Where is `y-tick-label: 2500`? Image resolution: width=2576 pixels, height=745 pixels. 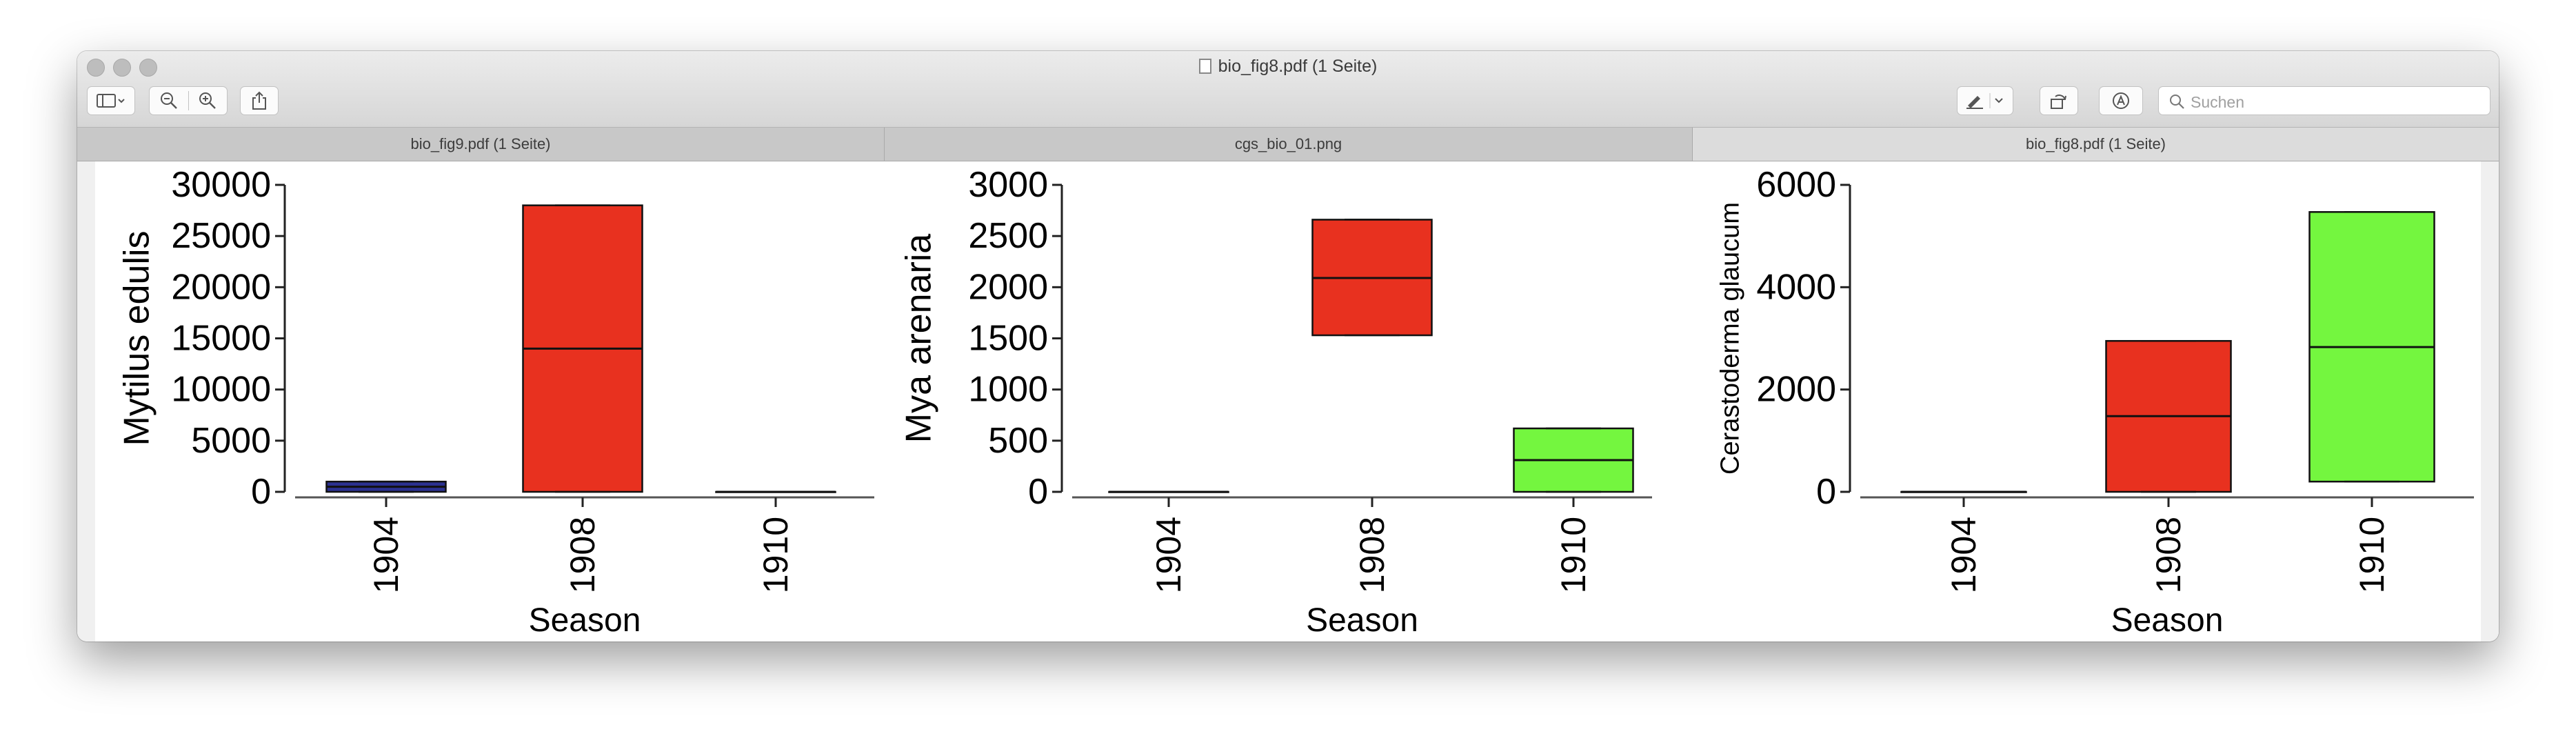 y-tick-label: 2500 is located at coordinates (1008, 236).